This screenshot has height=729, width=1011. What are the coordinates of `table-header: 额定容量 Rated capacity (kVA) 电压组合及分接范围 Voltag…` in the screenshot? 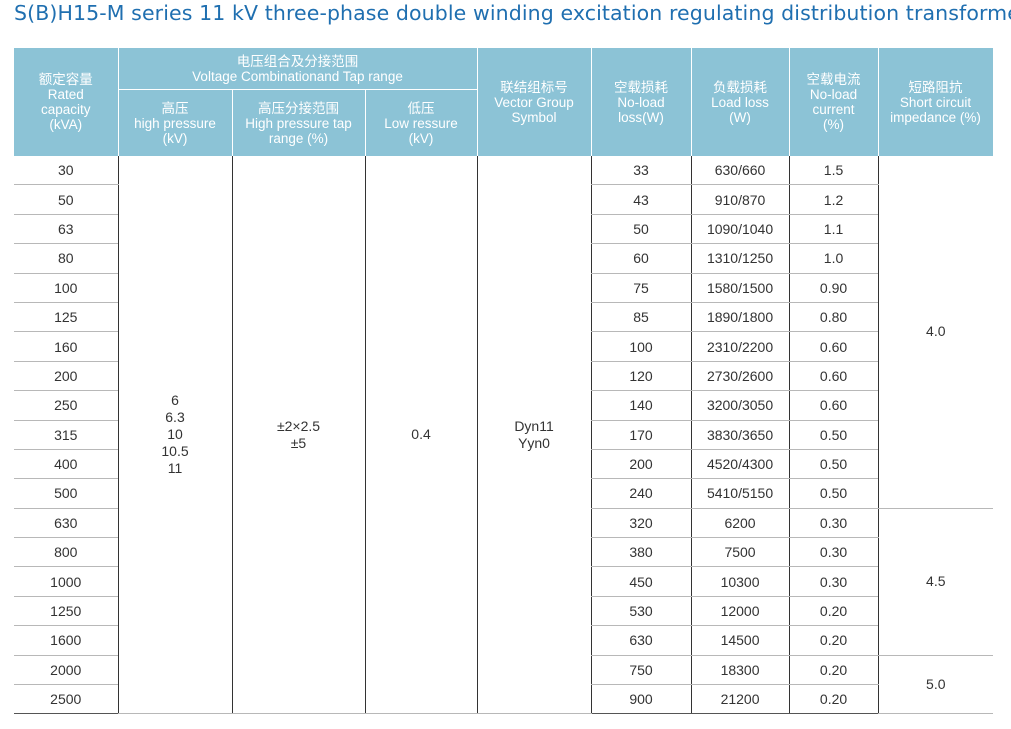 It's located at (504, 102).